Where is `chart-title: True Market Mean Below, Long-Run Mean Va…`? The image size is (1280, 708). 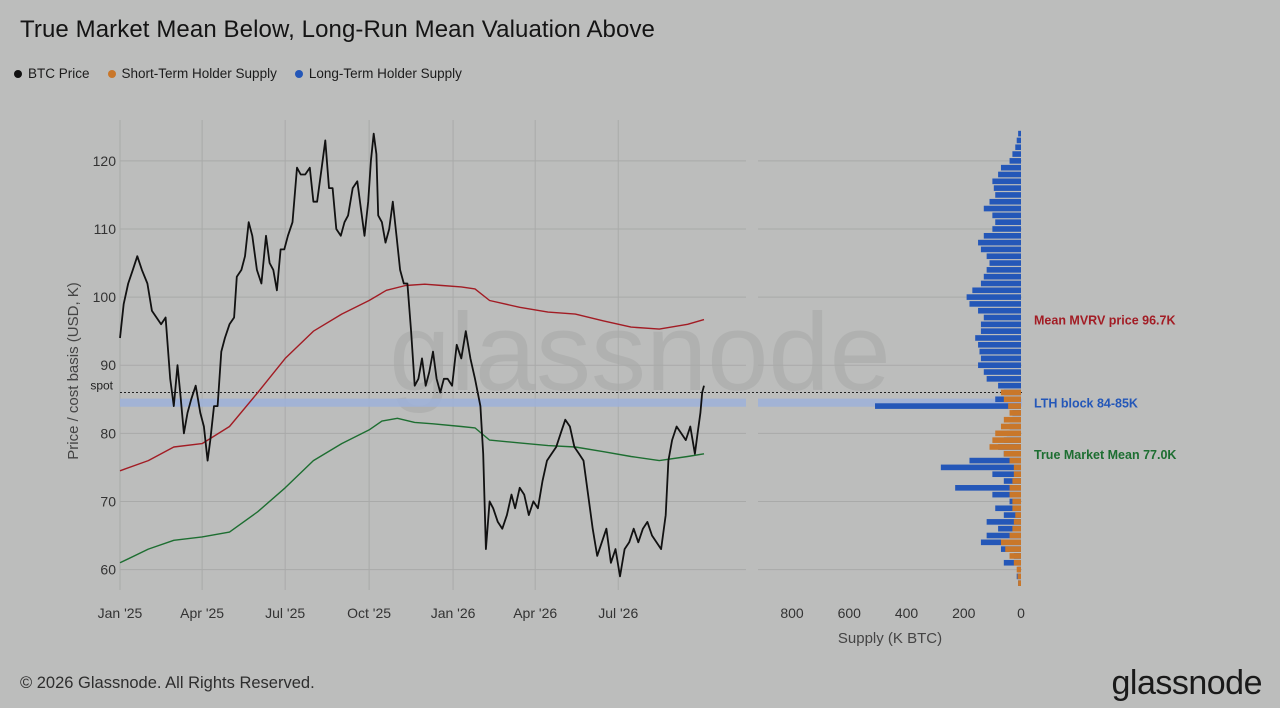
chart-title: True Market Mean Below, Long-Run Mean Va… is located at coordinates (337, 29).